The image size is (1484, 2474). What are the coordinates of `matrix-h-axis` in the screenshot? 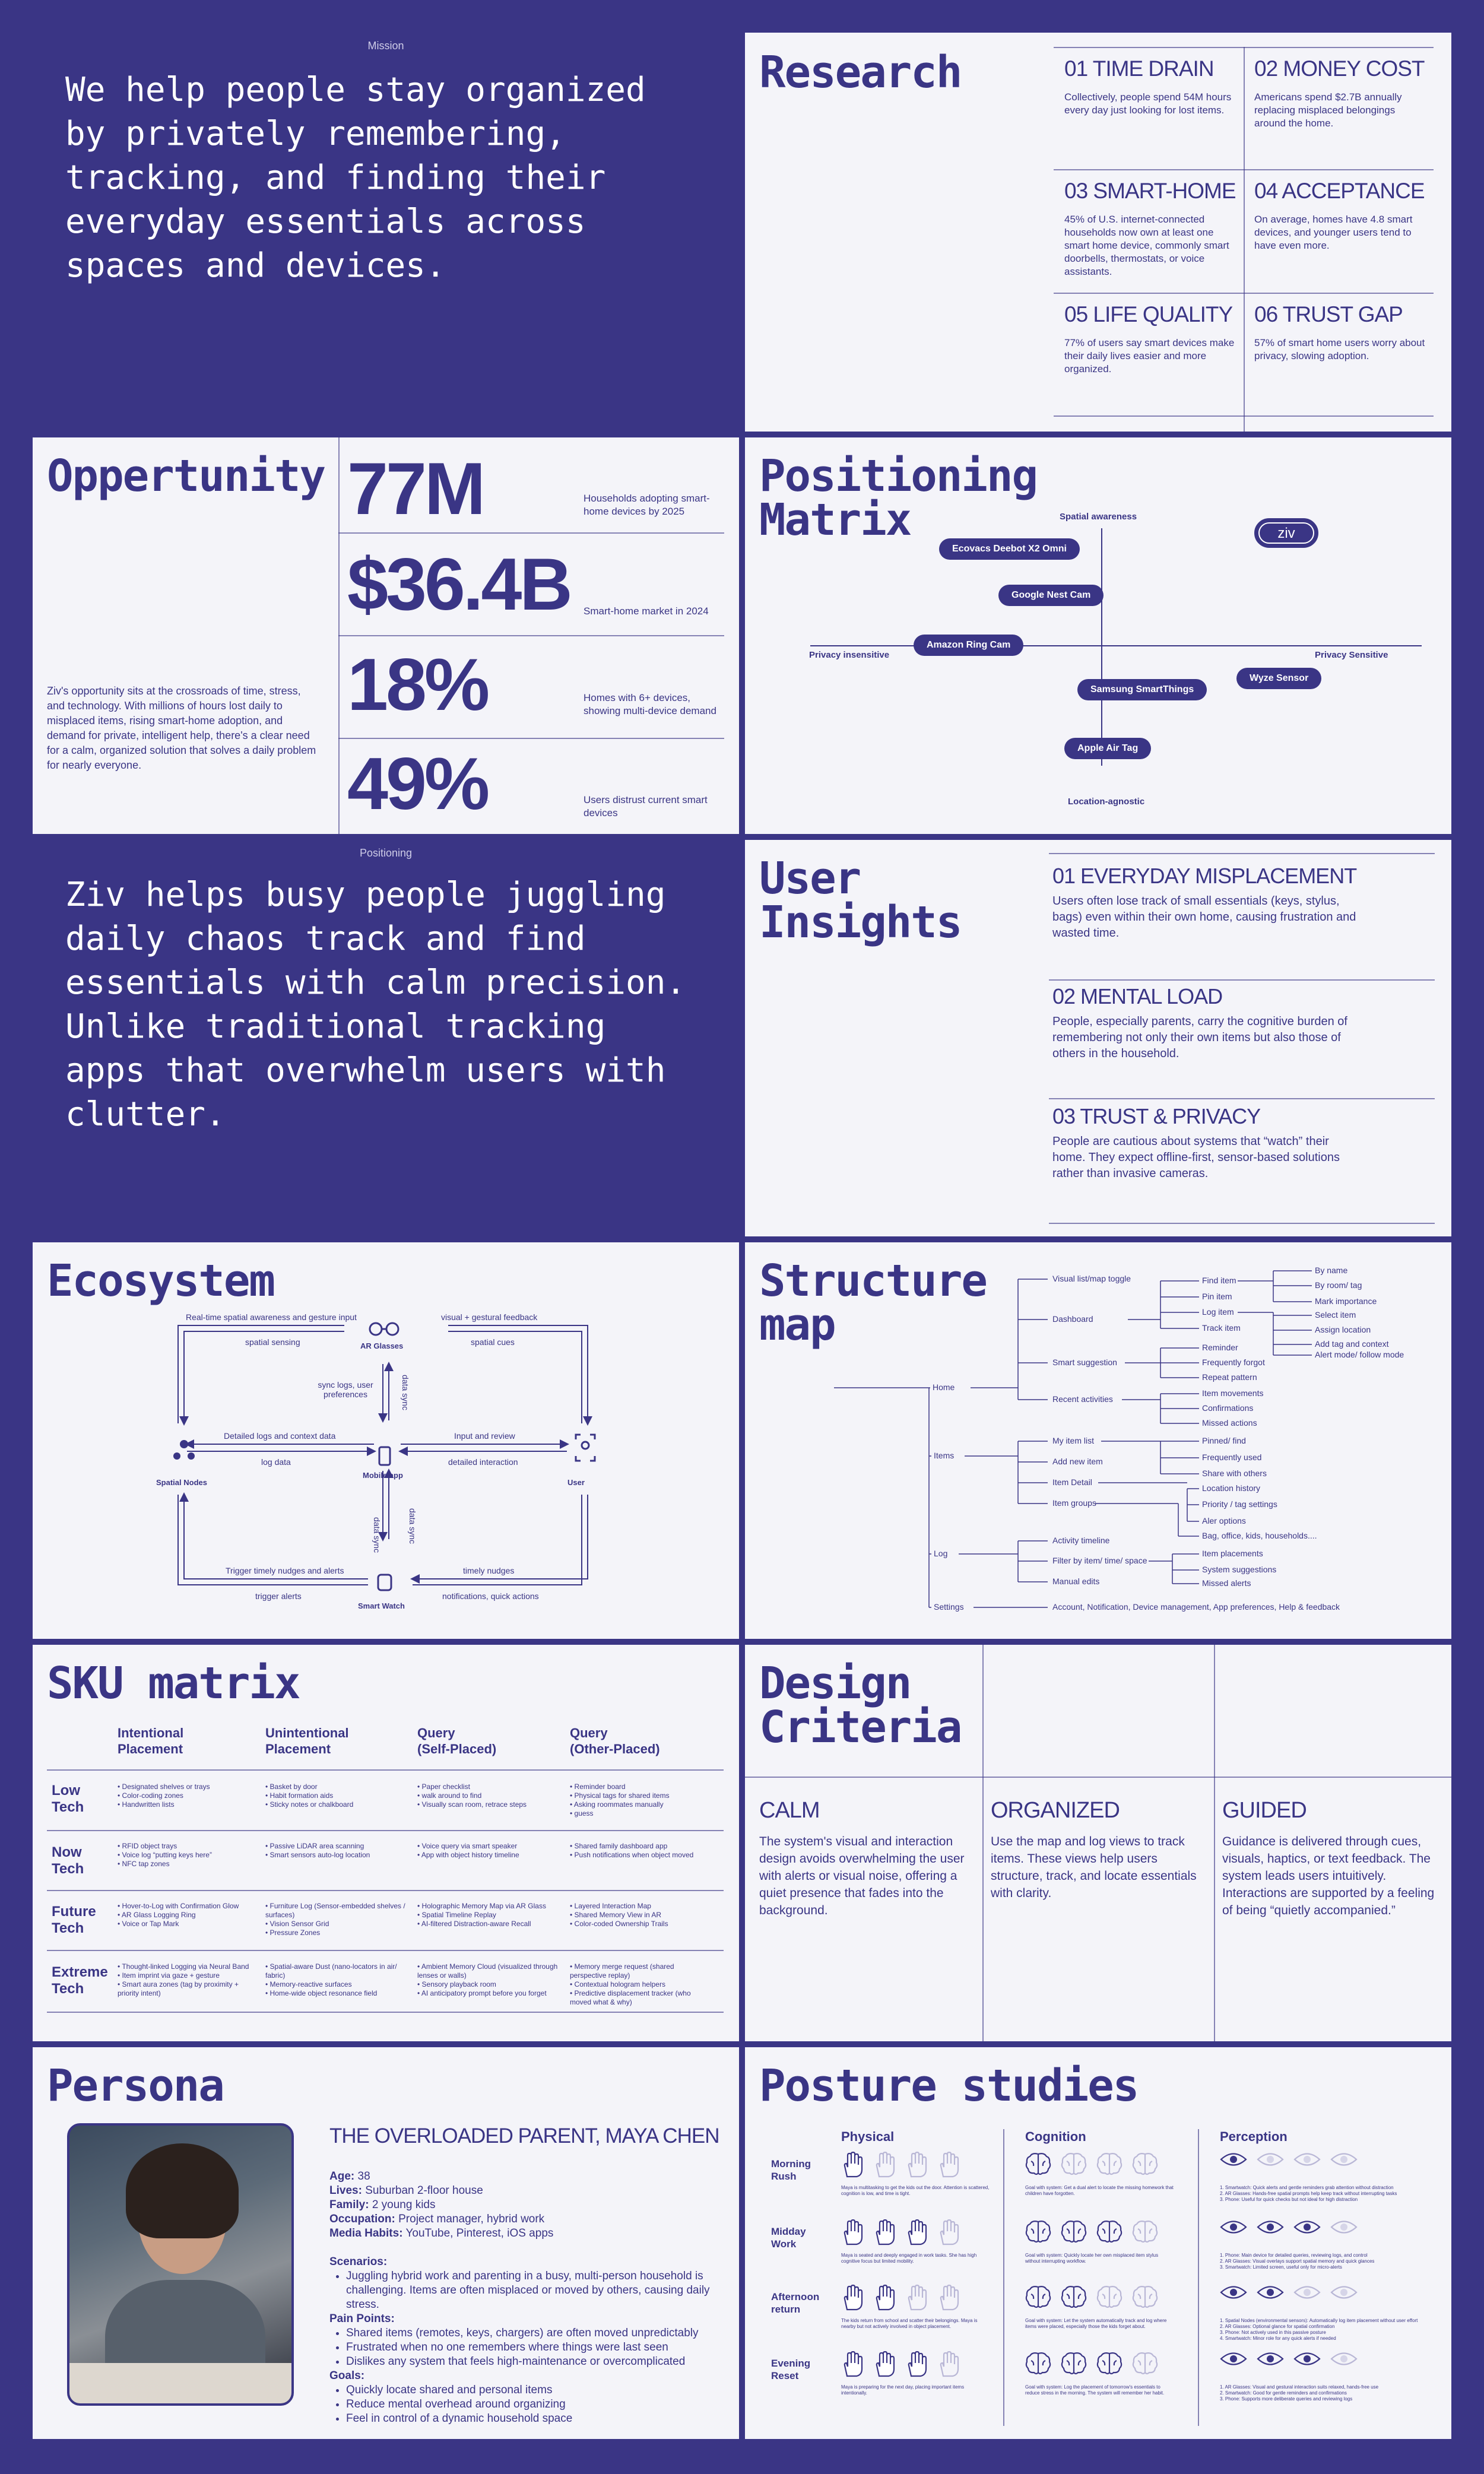 It's located at (1116, 645).